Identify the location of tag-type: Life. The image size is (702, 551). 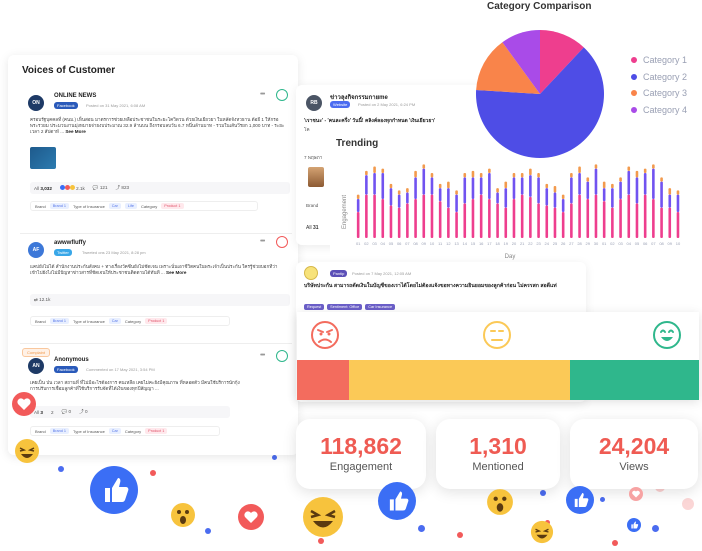
(131, 206).